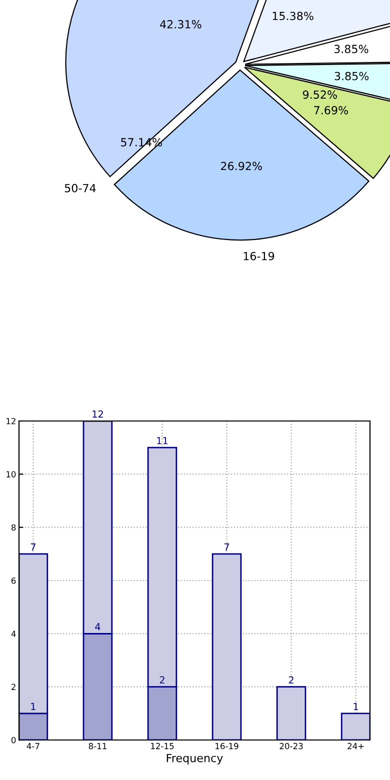 This screenshot has height=780, width=390. Describe the element at coordinates (227, 746) in the screenshot. I see `x-tick-label: 16-19` at that location.